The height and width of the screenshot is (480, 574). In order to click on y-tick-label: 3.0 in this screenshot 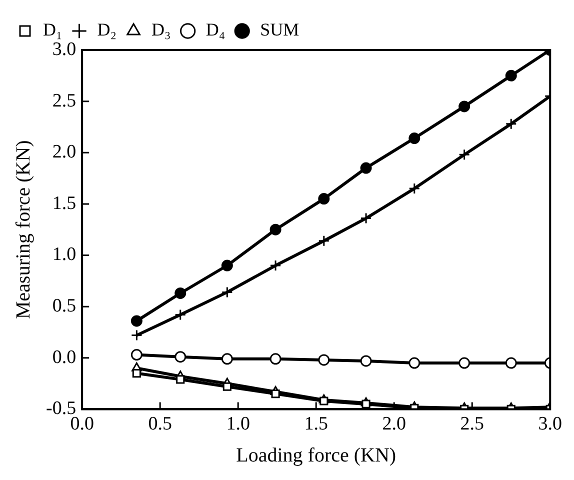, I will do `click(64, 49)`.